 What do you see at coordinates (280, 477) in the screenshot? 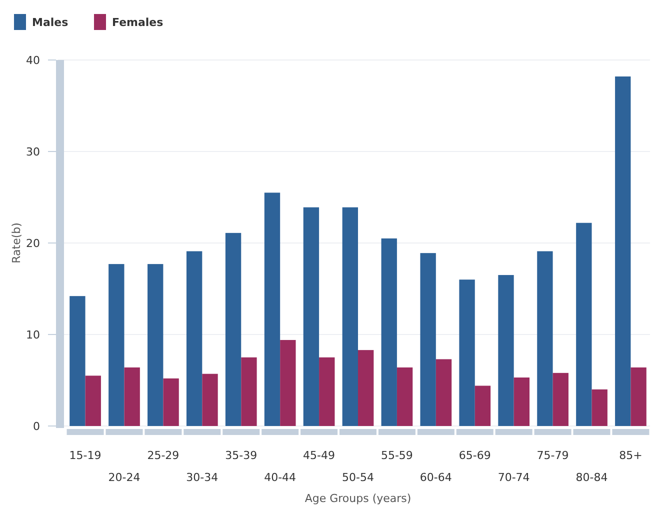
I see `x-tick-label: 40-44` at bounding box center [280, 477].